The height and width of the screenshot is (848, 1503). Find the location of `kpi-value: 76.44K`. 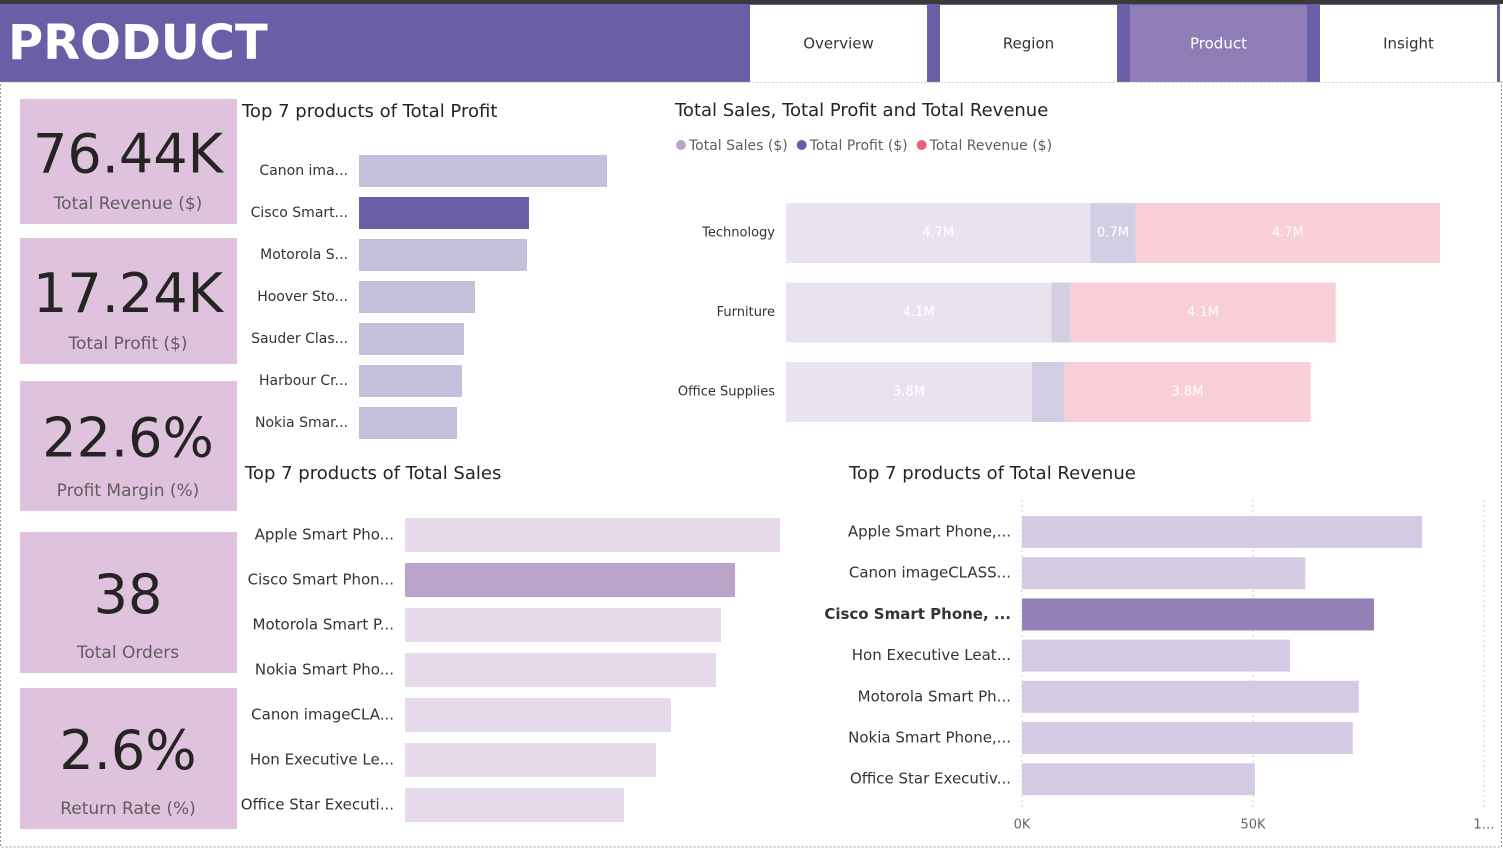

kpi-value: 76.44K is located at coordinates (129, 153).